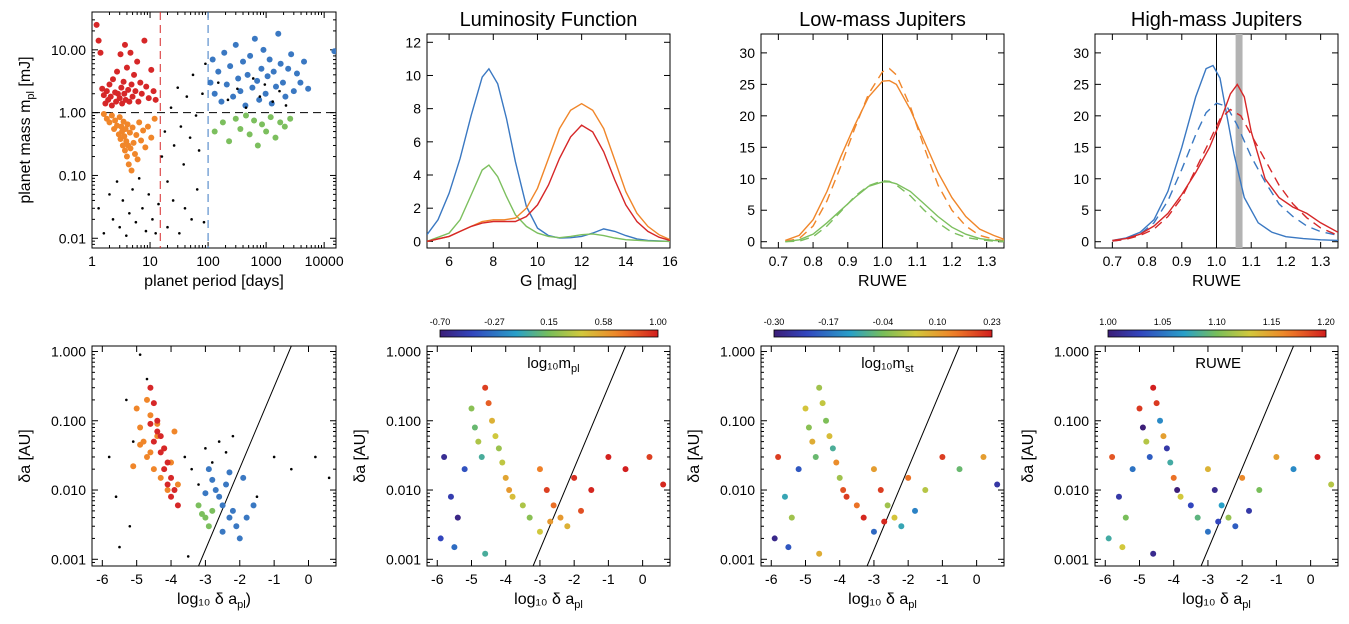  What do you see at coordinates (882, 20) in the screenshot?
I see `plot-title: Low-mass Jupiters` at bounding box center [882, 20].